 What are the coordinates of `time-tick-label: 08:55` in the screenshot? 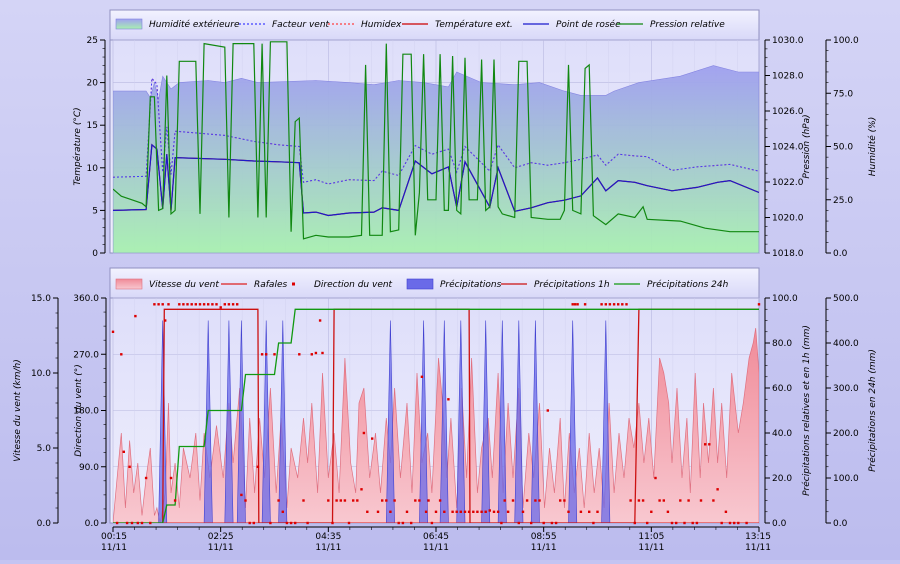 It's located at (544, 537).